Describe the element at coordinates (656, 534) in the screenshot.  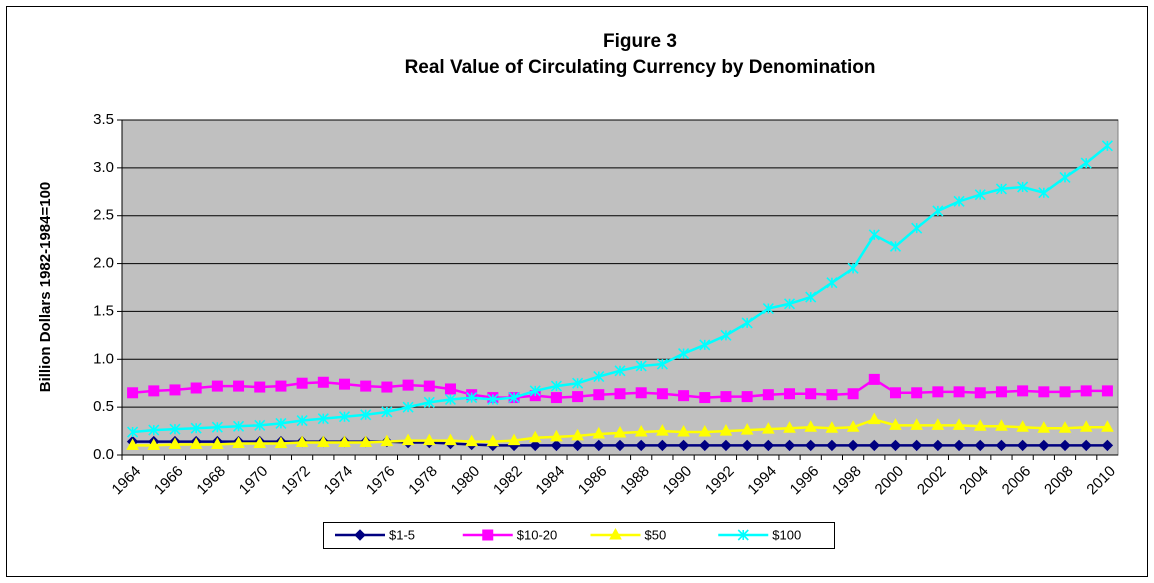
I see `legend-label: $50` at that location.